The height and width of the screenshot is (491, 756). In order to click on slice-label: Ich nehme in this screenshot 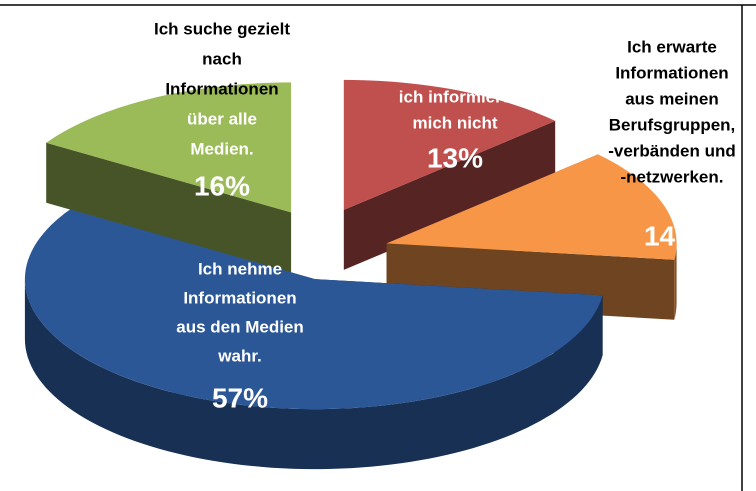, I will do `click(240, 268)`.